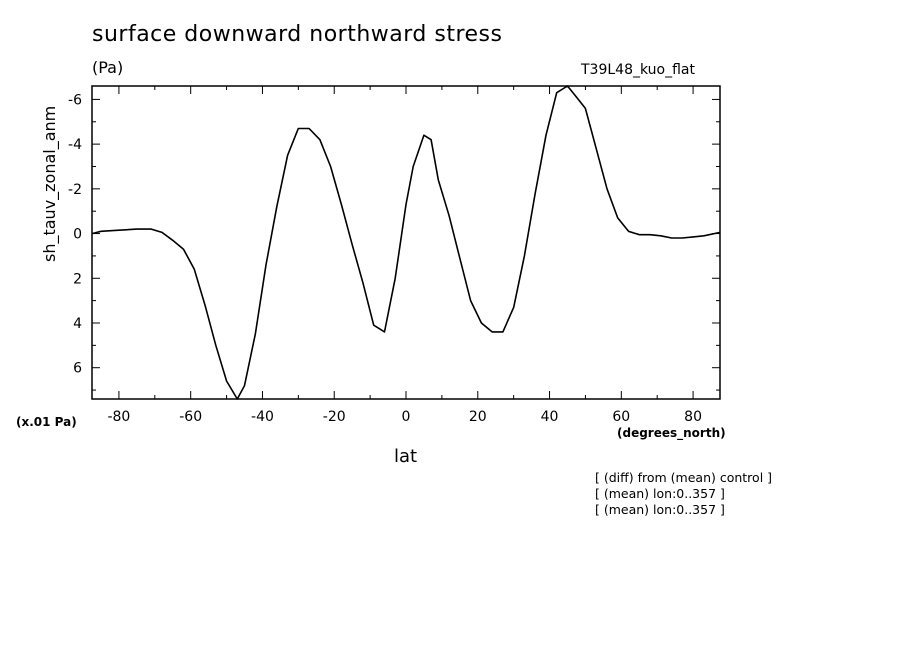 The image size is (904, 654). What do you see at coordinates (671, 433) in the screenshot?
I see `x-units-label: (degrees_north)` at bounding box center [671, 433].